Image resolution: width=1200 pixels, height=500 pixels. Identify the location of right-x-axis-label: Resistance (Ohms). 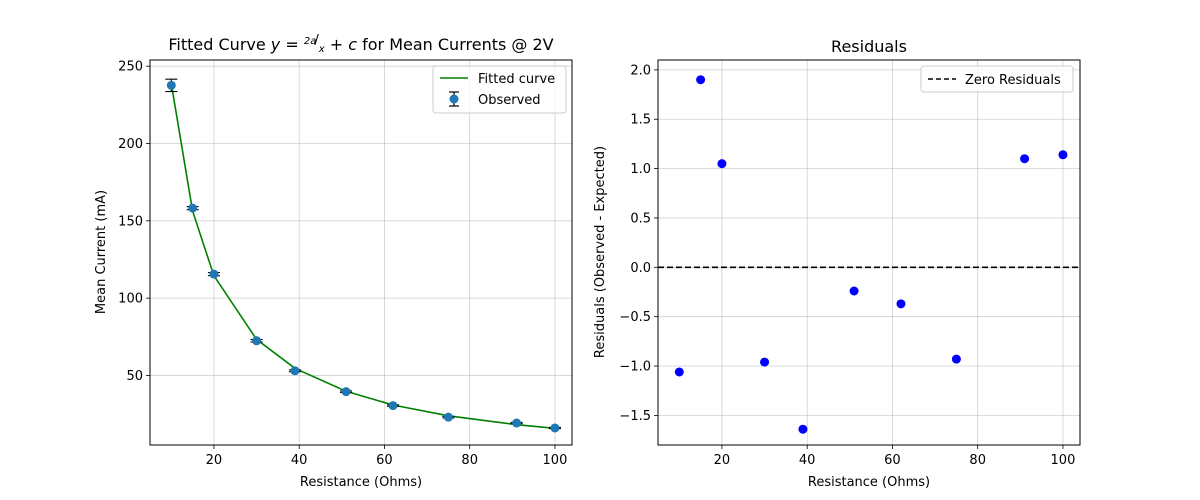
(869, 482).